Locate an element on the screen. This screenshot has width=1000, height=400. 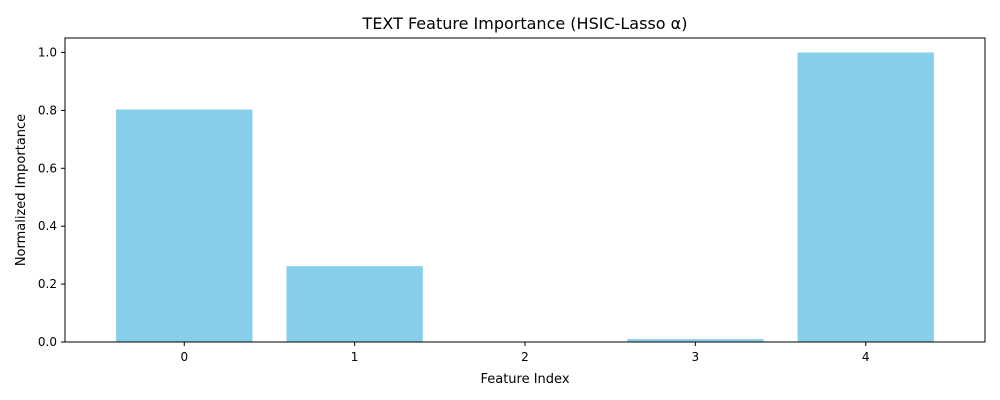
x-tick-label: 3 is located at coordinates (696, 357).